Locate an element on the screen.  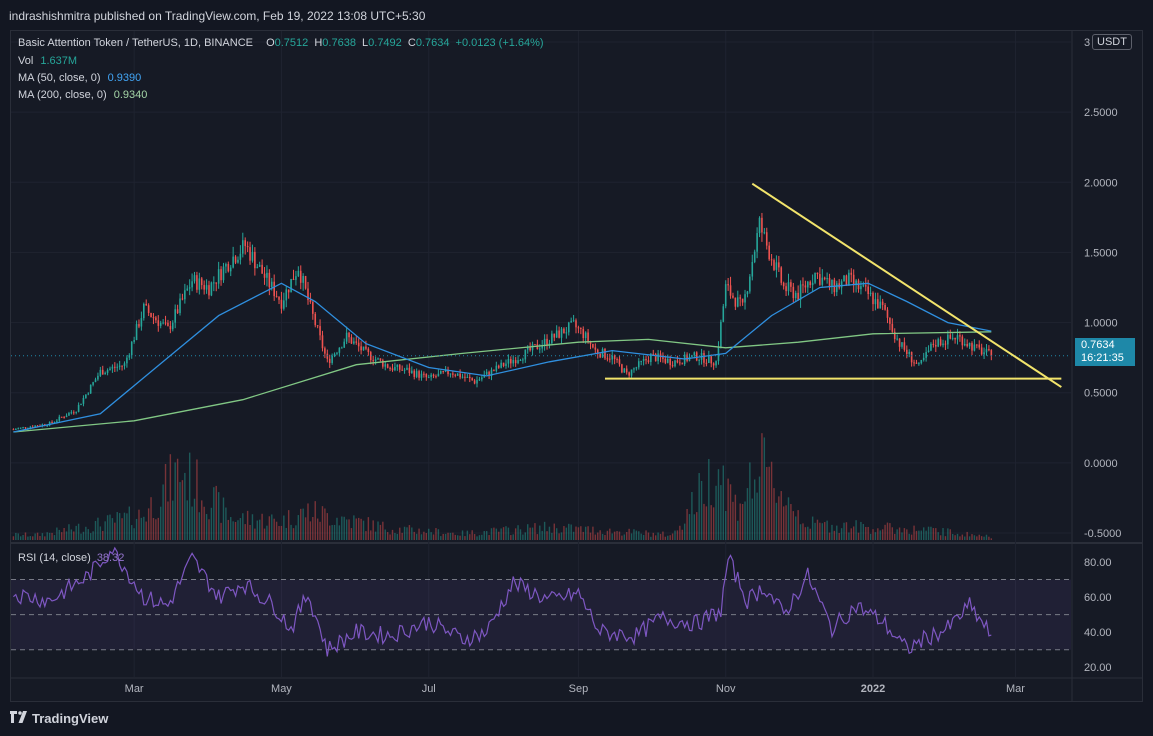
open-value: 0.7512 is located at coordinates (291, 43).